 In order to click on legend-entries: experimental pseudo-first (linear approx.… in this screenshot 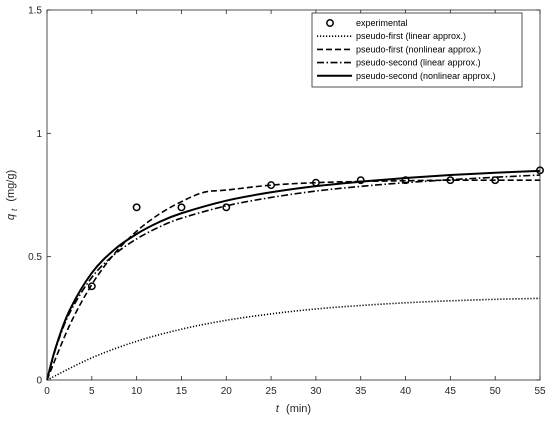, I will do `click(406, 49)`.